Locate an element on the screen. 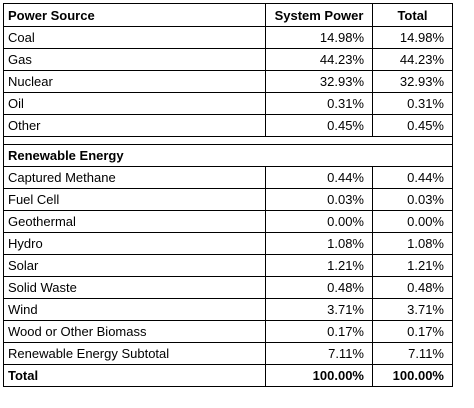 This screenshot has width=474, height=408. table-row: Wind 3.71% 3.71% is located at coordinates (228, 309).